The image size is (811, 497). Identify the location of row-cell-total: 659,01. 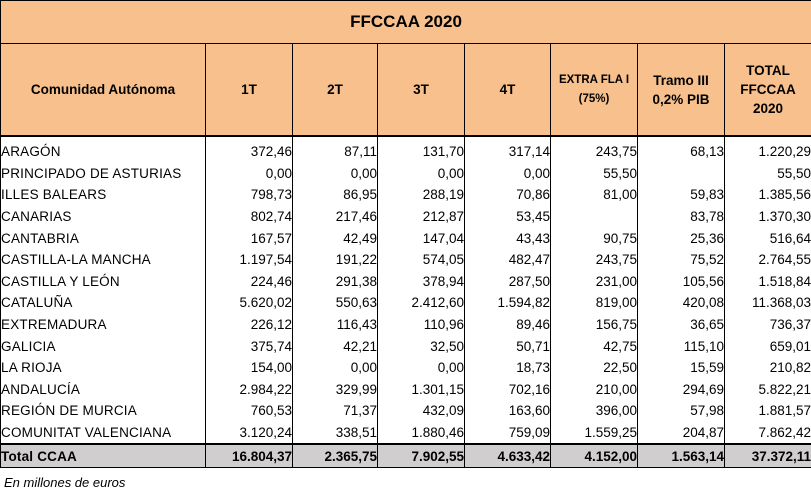
(767, 346).